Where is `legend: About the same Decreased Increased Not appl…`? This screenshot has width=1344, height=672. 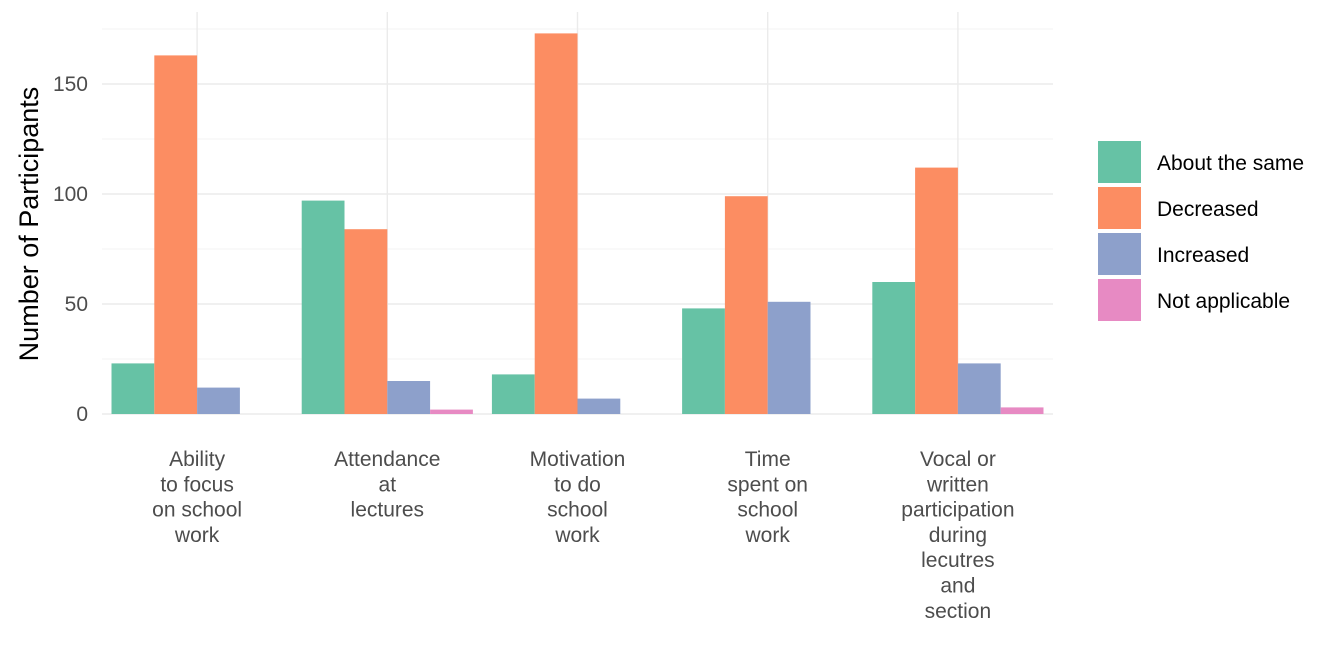
legend: About the same Decreased Increased Not appl… is located at coordinates (1201, 231).